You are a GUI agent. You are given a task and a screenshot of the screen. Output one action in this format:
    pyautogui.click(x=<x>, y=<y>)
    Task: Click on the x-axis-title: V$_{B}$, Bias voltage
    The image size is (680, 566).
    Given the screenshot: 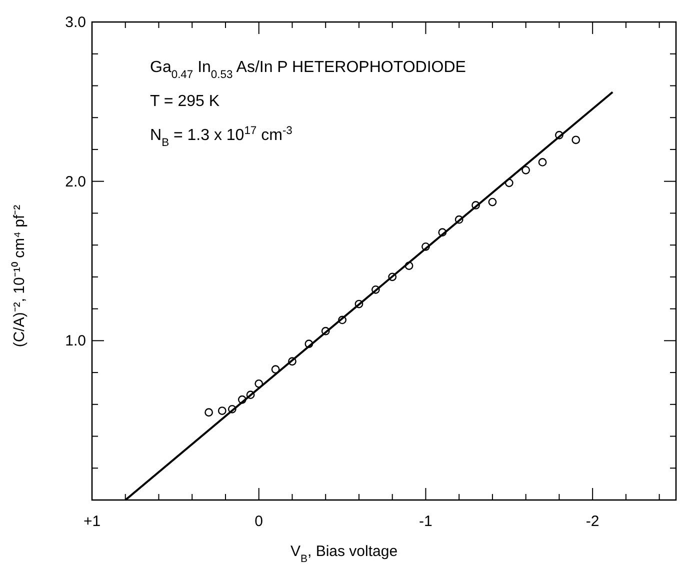 What is the action you would take?
    pyautogui.click(x=344, y=554)
    